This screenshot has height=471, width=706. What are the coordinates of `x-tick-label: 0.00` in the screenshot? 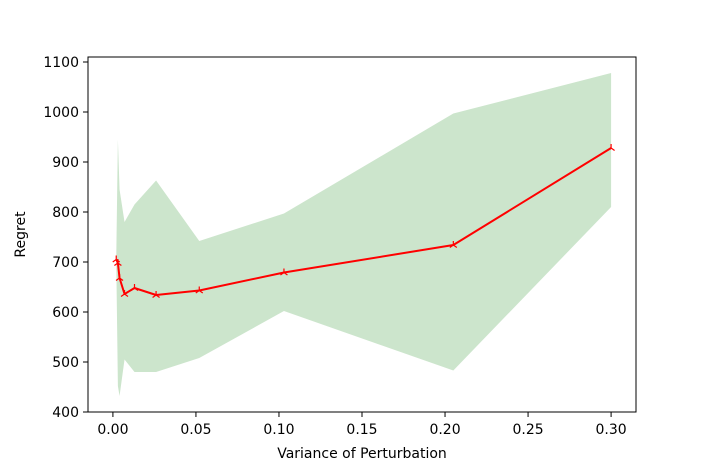 It's located at (112, 430).